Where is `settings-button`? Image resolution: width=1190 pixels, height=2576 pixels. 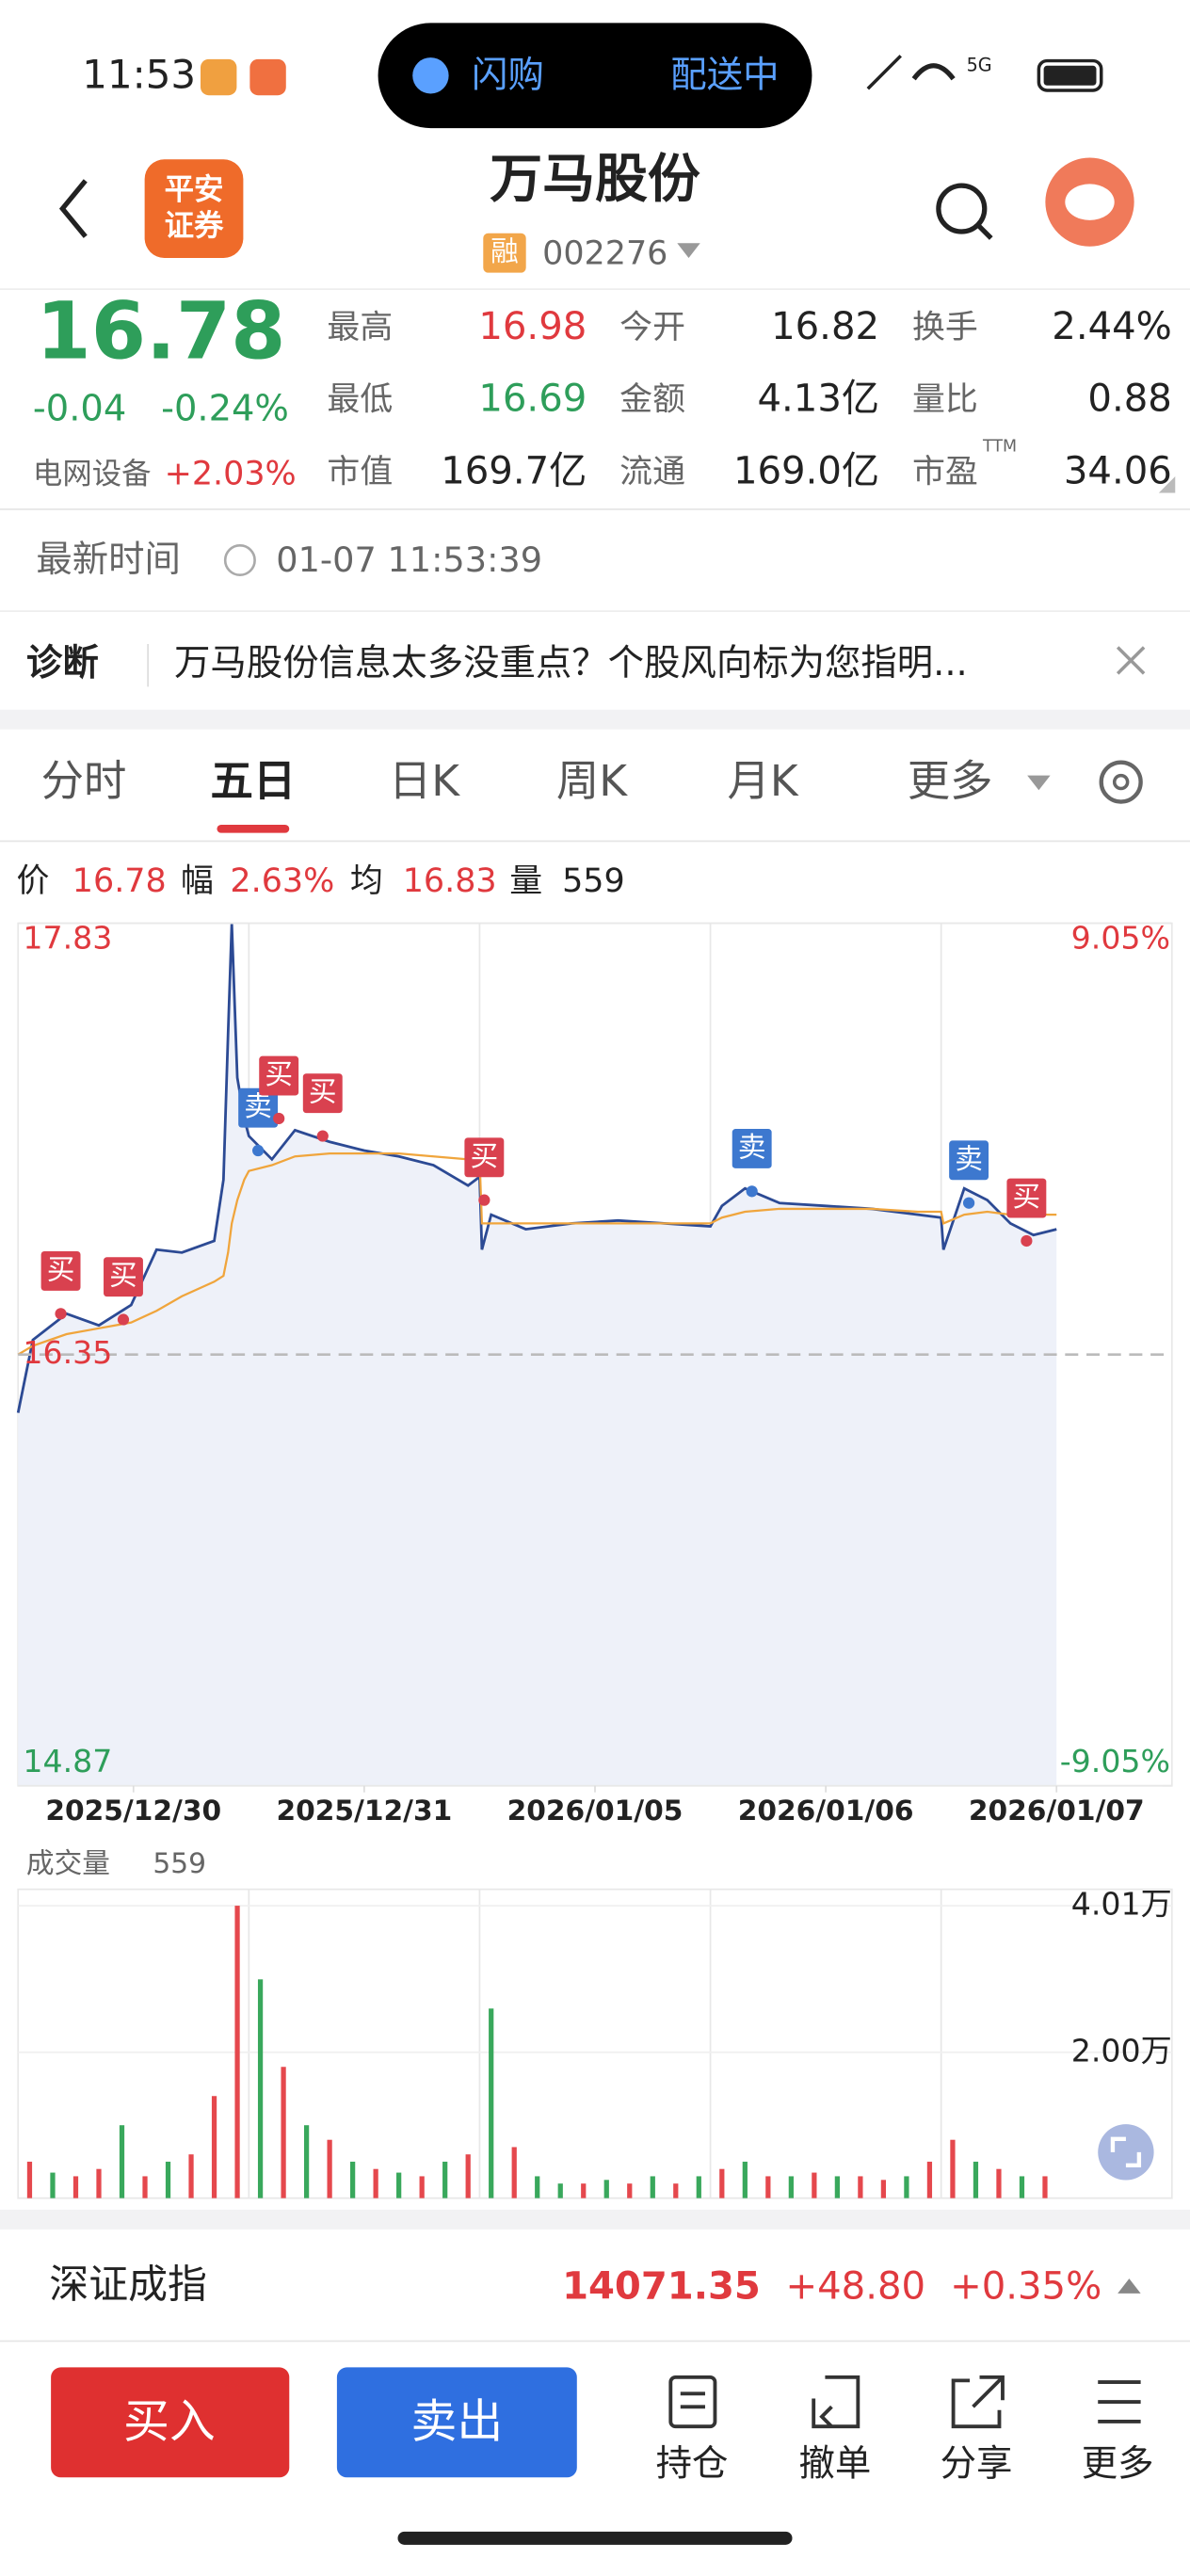
settings-button is located at coordinates (1121, 782).